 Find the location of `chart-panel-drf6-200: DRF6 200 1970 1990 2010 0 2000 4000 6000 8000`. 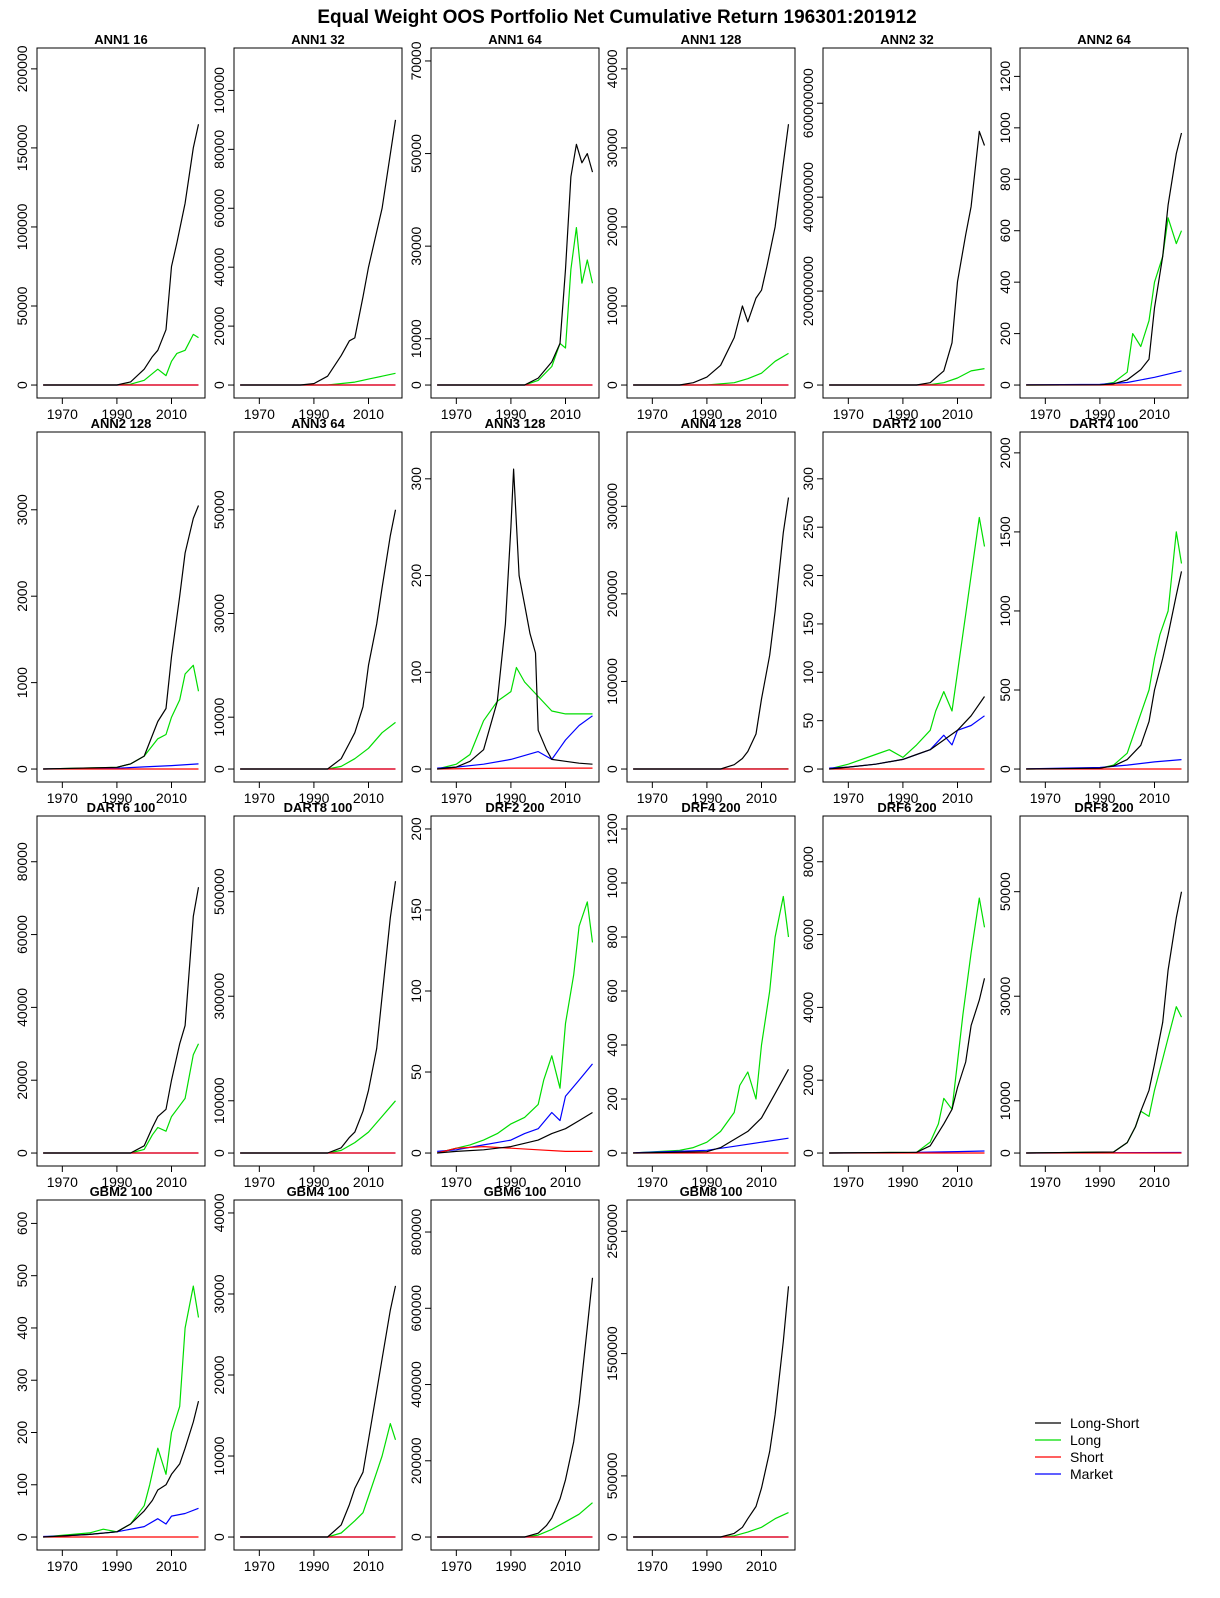

chart-panel-drf6-200: DRF6 200 1970 1990 2010 0 2000 4000 6000 8000 is located at coordinates (896, 995).